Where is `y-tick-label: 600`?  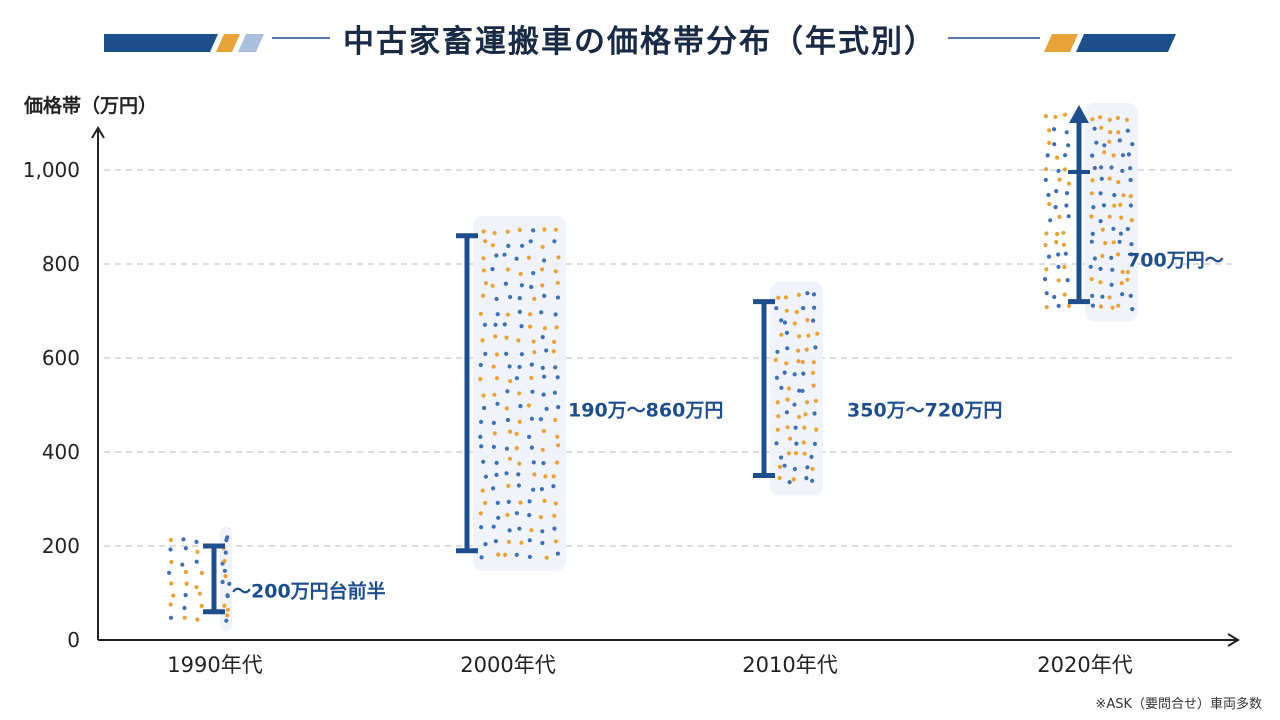
y-tick-label: 600 is located at coordinates (61, 358).